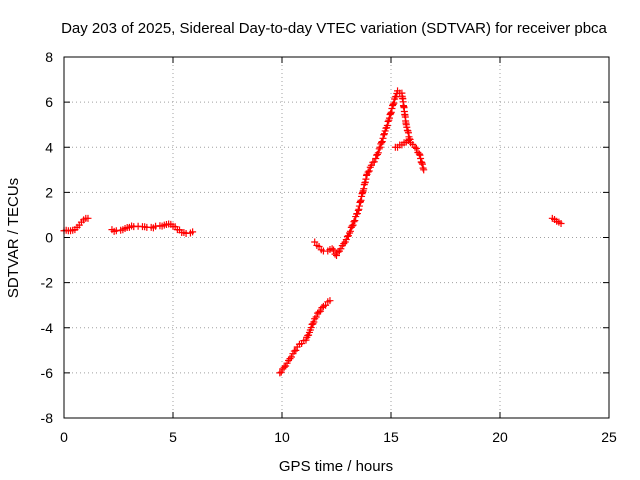 This screenshot has width=640, height=480. Describe the element at coordinates (609, 437) in the screenshot. I see `x-tick-label: 25` at that location.